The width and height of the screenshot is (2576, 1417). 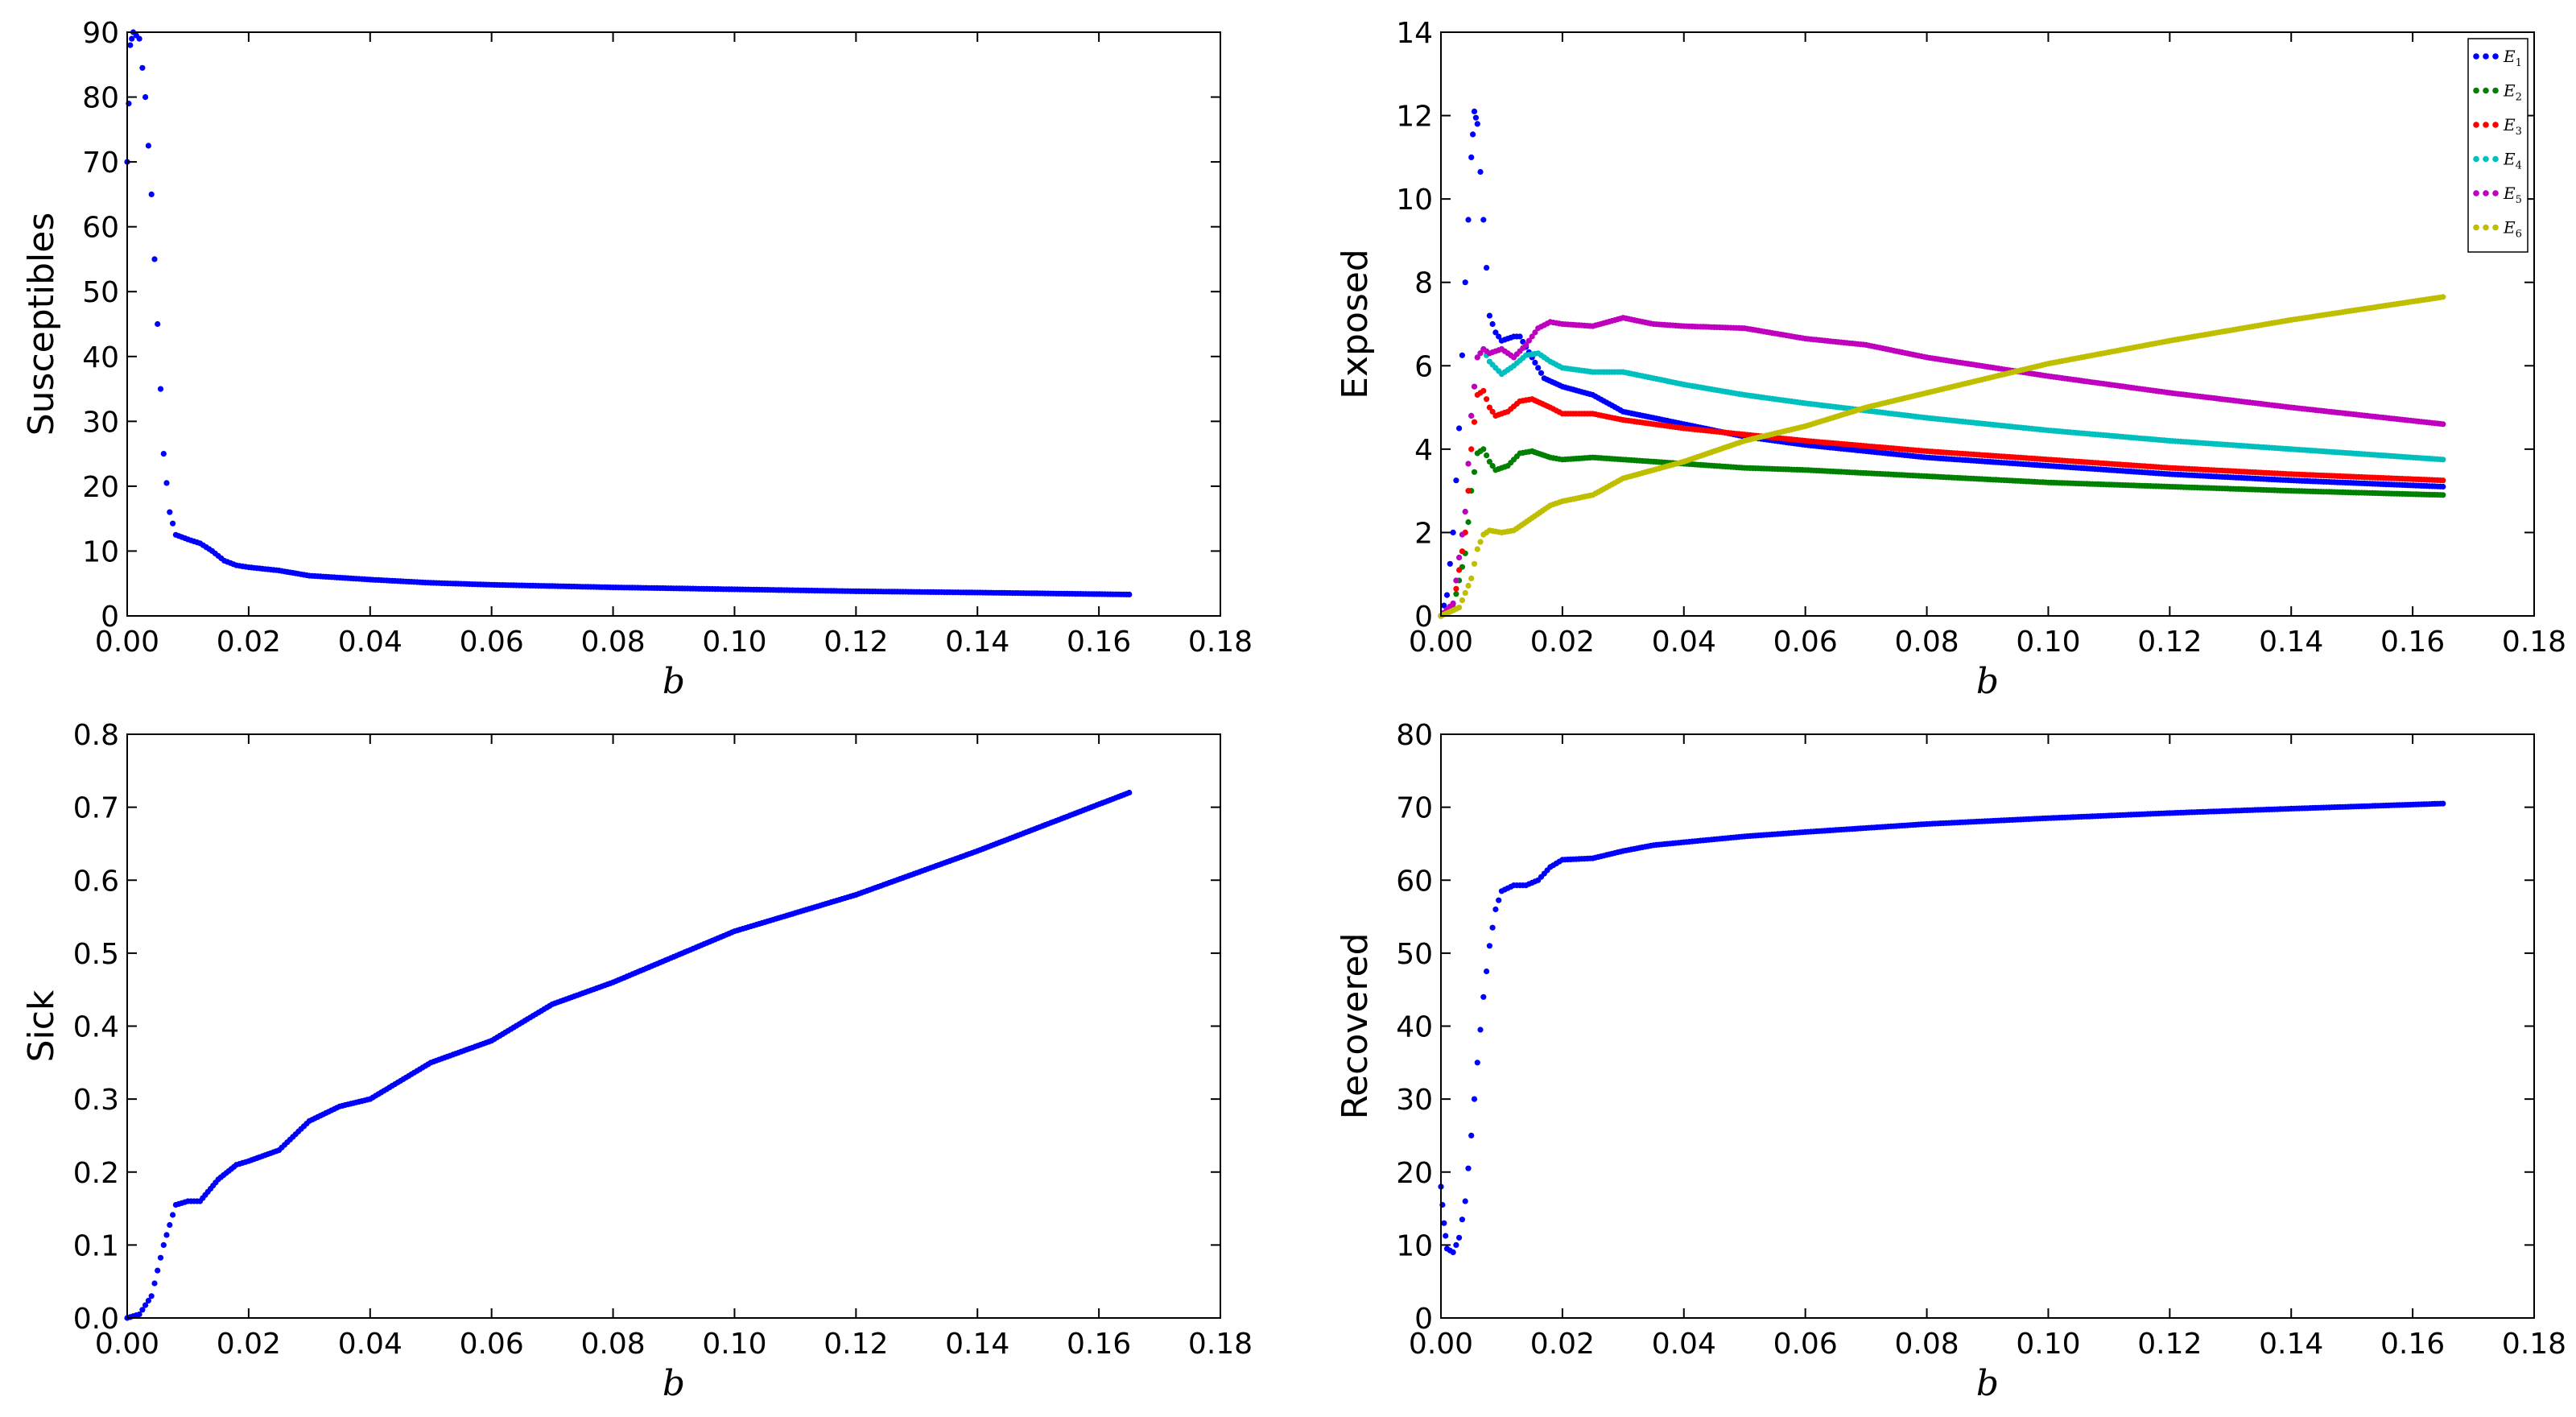 I want to click on legend-entry: E4, so click(x=2497, y=161).